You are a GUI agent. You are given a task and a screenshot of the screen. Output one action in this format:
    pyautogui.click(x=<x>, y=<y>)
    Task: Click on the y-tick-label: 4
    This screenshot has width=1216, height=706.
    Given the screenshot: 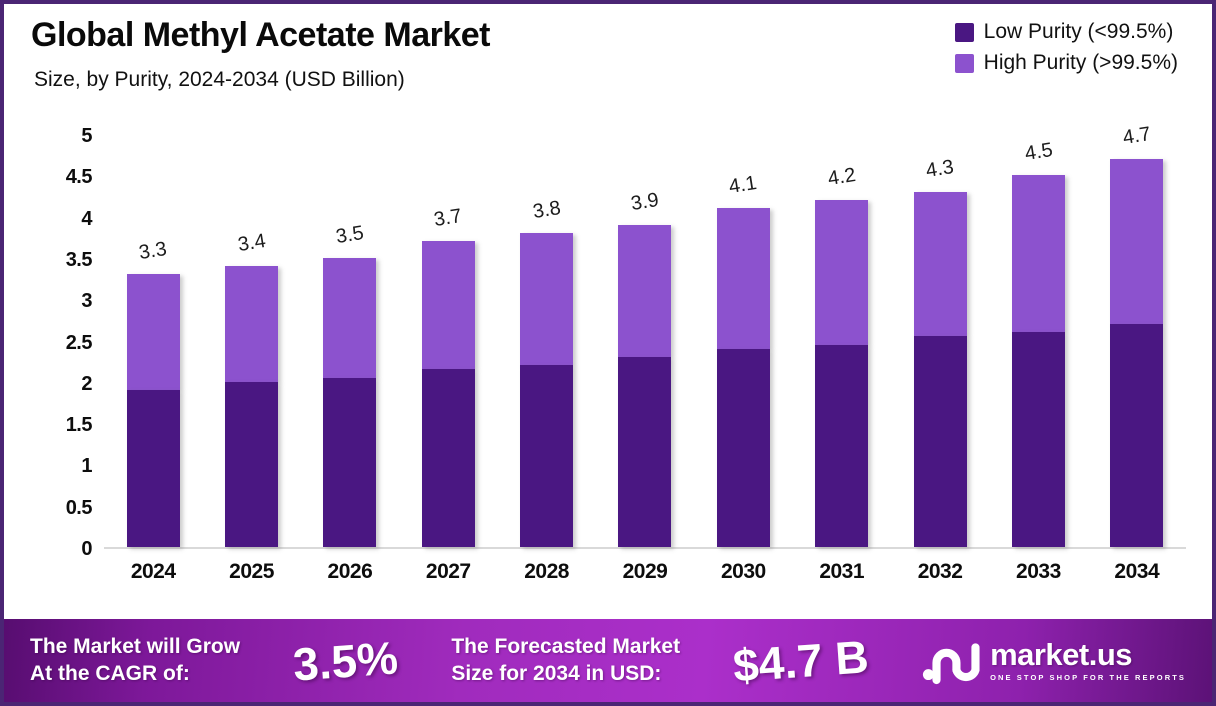 What is the action you would take?
    pyautogui.click(x=86, y=218)
    